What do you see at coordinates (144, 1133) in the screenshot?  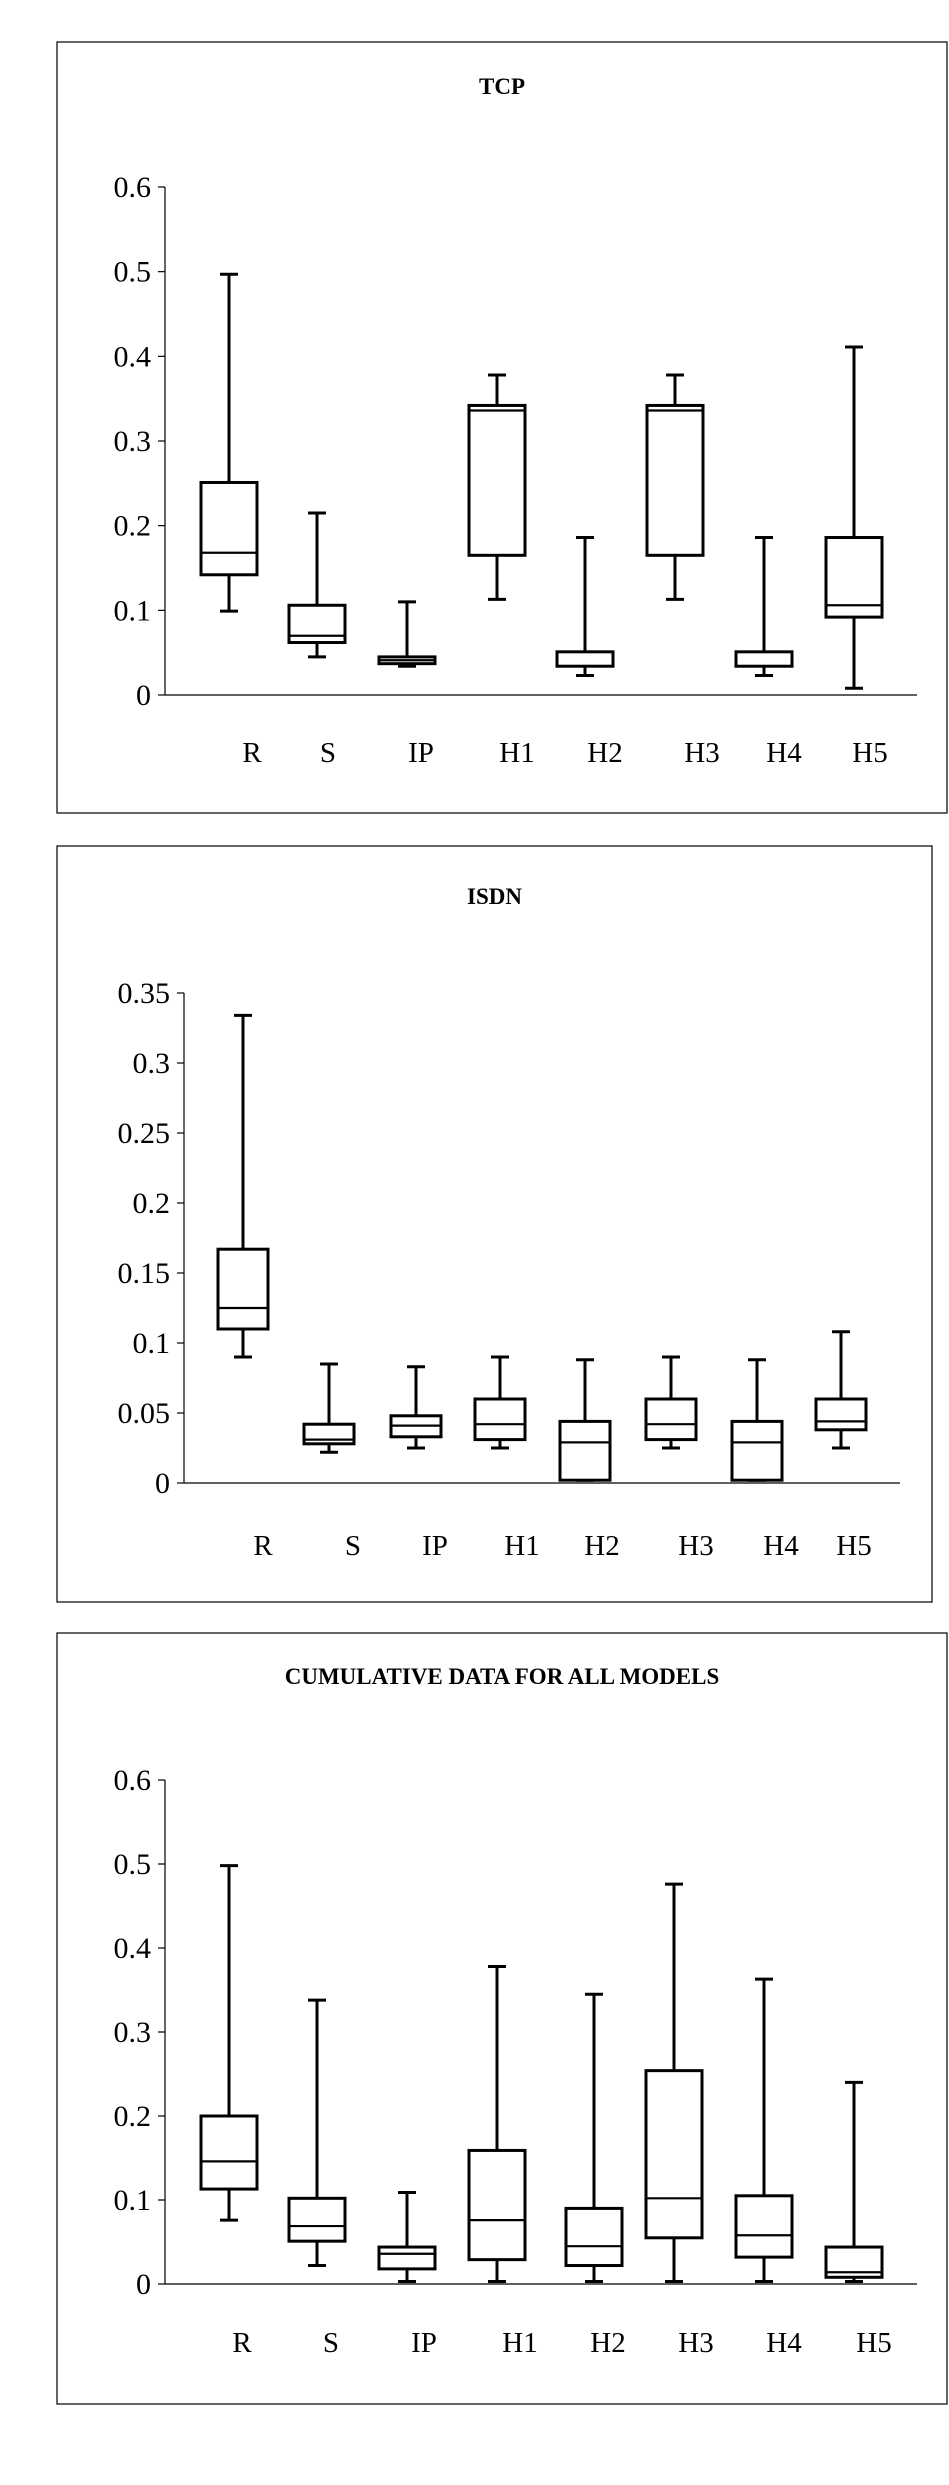 I see `y-tick-label: 0.25` at bounding box center [144, 1133].